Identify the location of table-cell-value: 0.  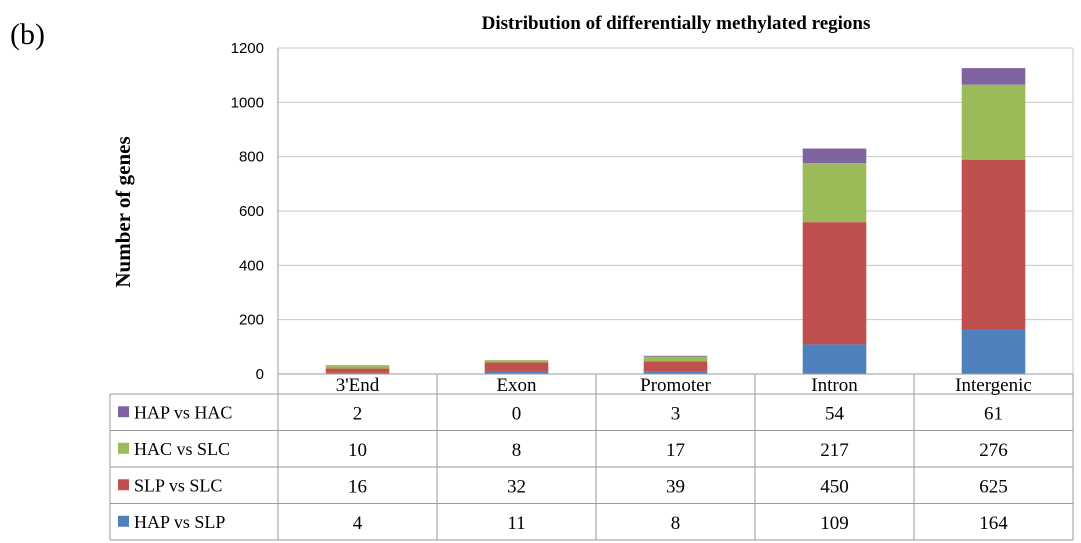
(517, 413).